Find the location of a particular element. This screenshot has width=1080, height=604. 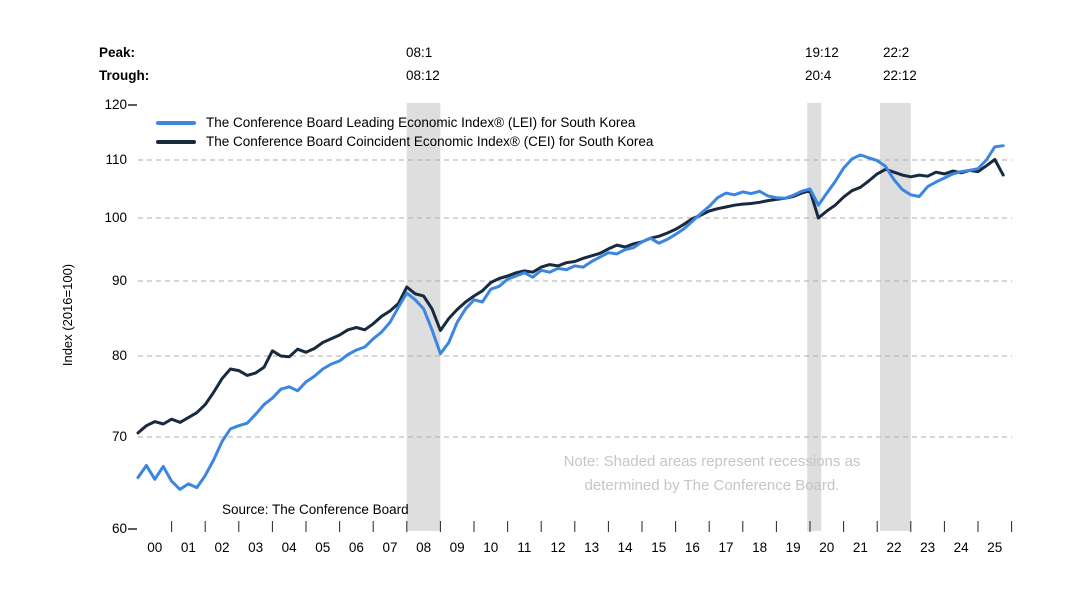

recession-annotation-2022: 22:2 22:12 is located at coordinates (900, 64).